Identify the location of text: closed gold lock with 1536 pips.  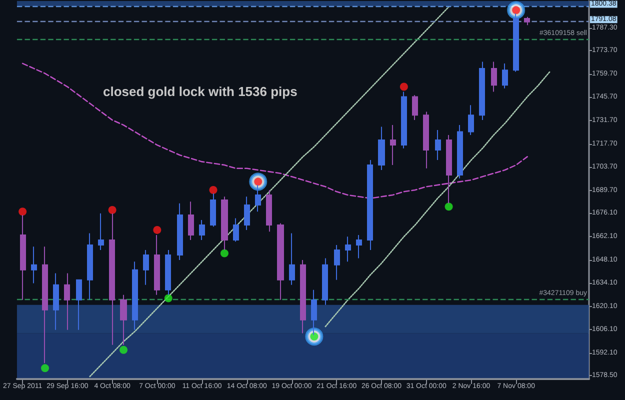
(200, 91).